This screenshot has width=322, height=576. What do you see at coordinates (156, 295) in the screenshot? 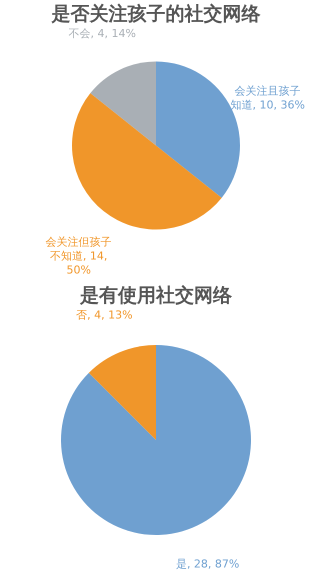
I see `chart-title: 是有使用社交网络` at bounding box center [156, 295].